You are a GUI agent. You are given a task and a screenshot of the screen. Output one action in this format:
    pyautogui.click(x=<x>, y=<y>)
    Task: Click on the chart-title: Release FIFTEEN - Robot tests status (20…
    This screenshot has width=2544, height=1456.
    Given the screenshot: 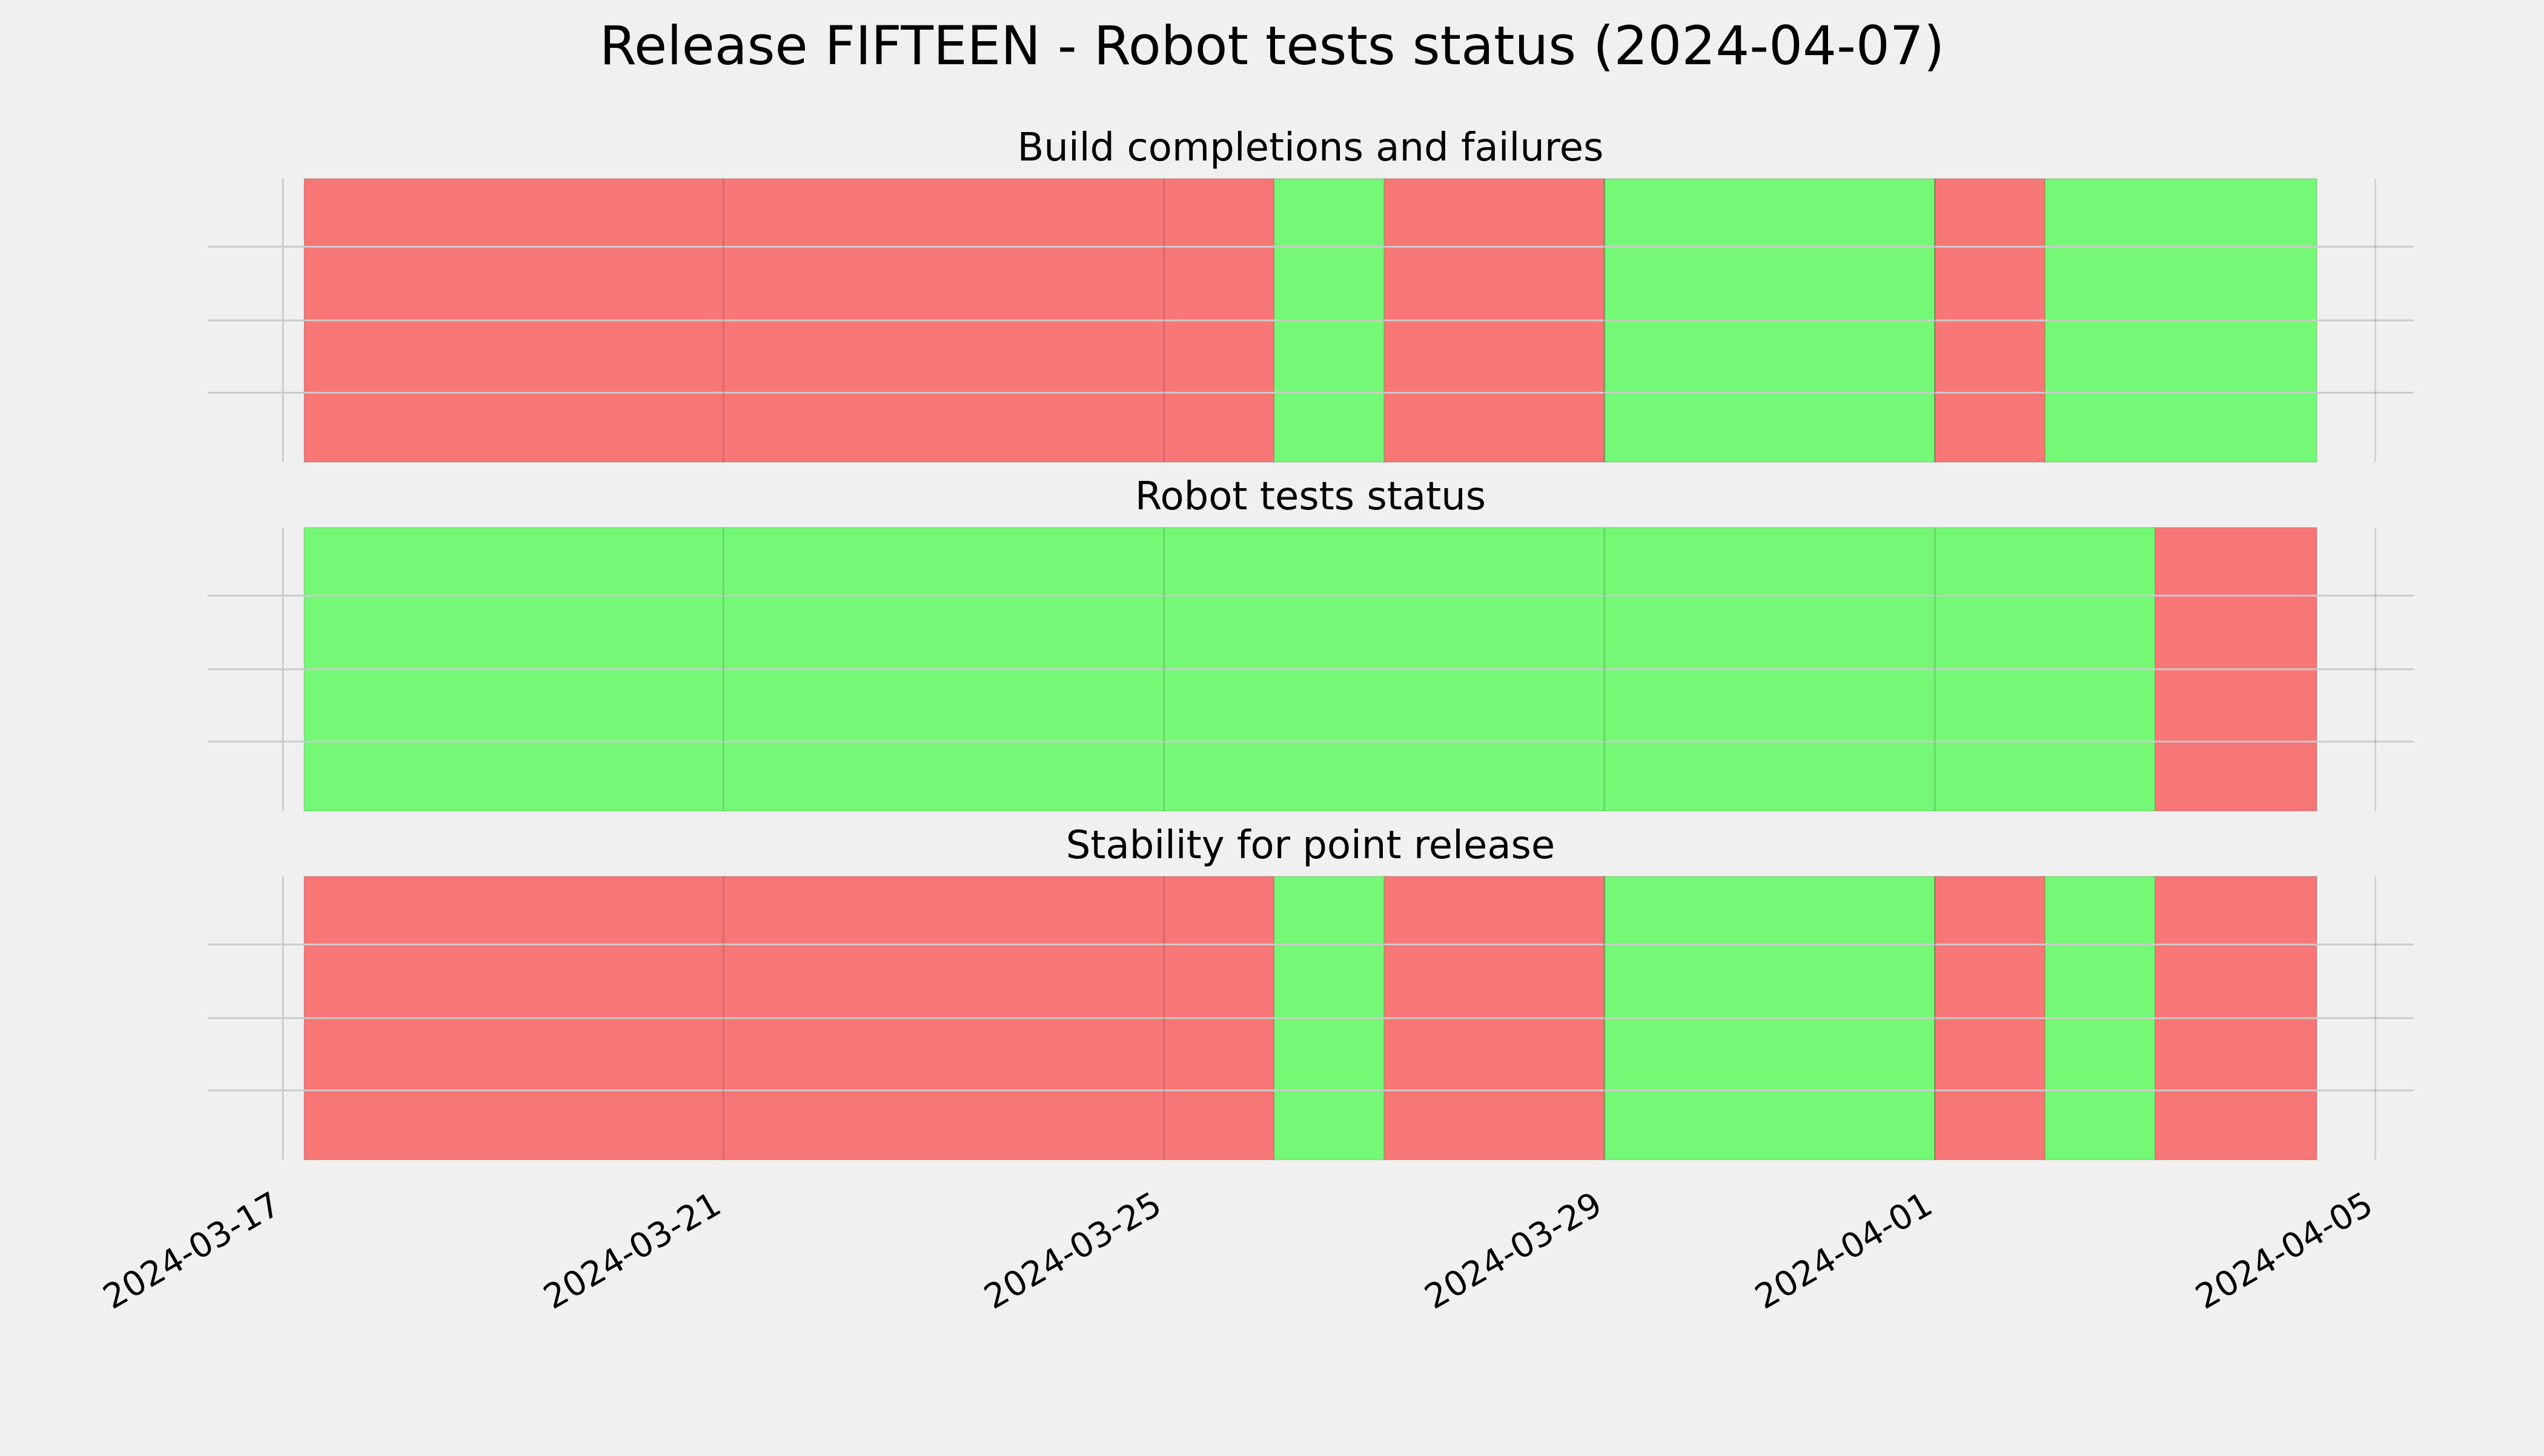 What is the action you would take?
    pyautogui.click(x=1272, y=46)
    